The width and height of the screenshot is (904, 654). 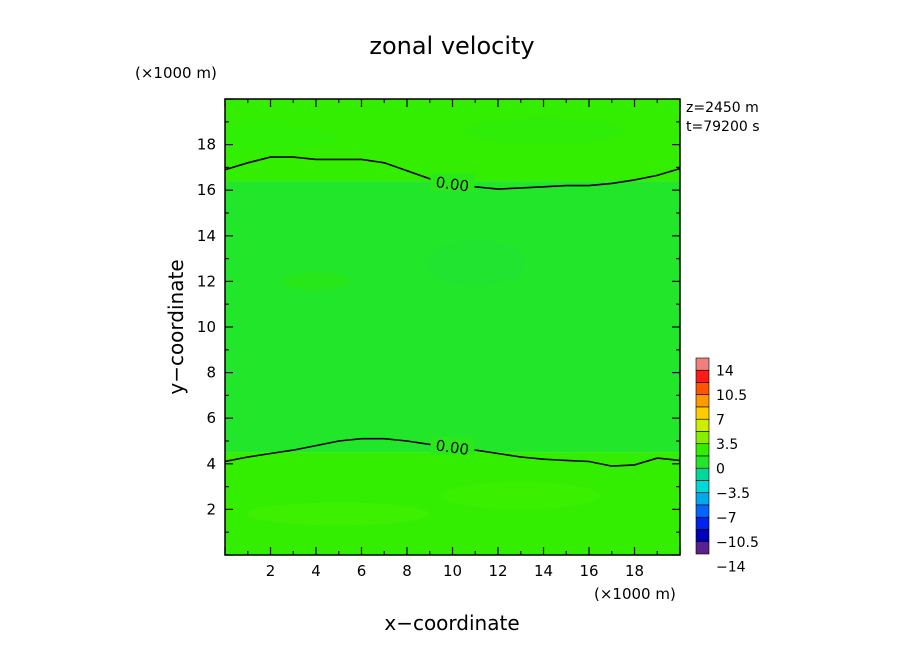 I want to click on x-tick-label: 4, so click(x=316, y=571).